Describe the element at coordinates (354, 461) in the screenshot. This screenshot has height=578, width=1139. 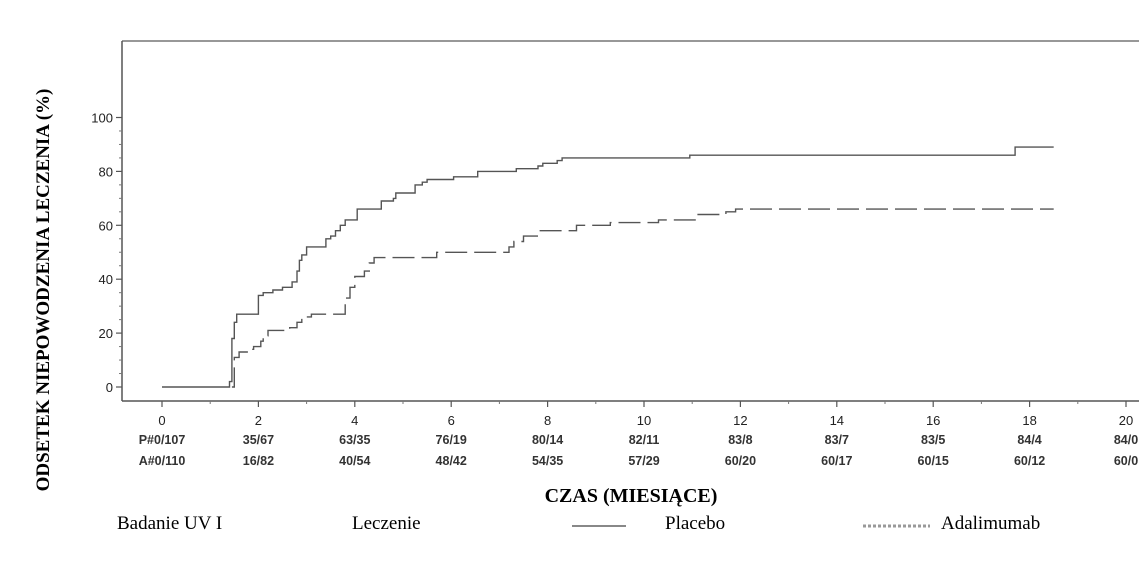
I see `at-risk-value: 40/54` at that location.